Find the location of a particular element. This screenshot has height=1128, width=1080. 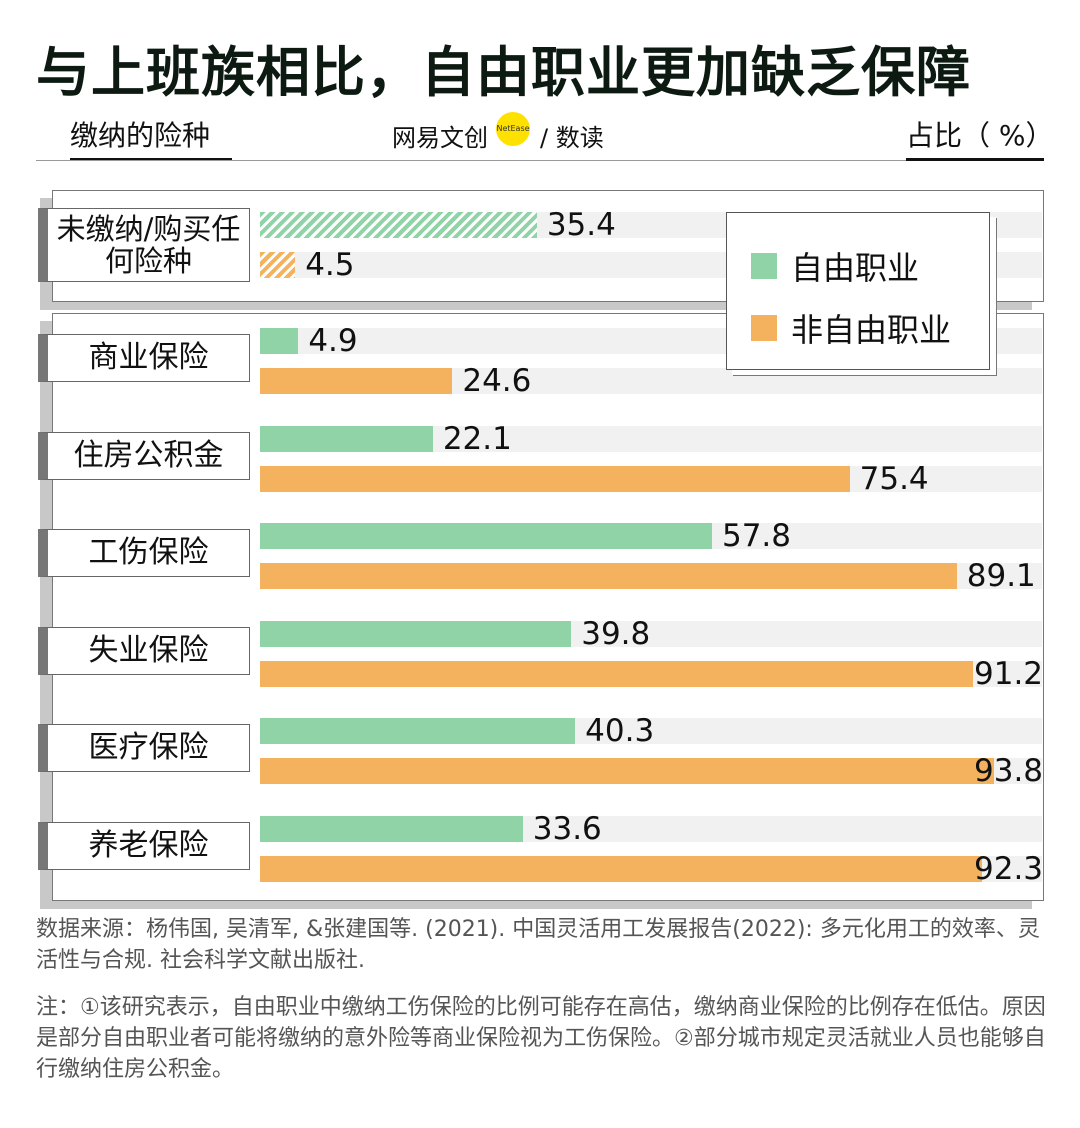

value-label-free: 4.9 is located at coordinates (333, 341).